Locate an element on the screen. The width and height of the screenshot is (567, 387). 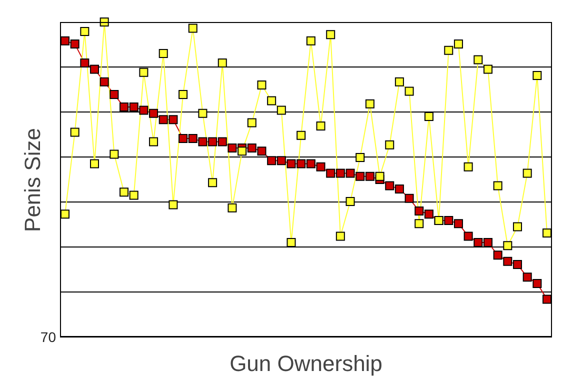
y-axis-title: Penis Size is located at coordinates (33, 180).